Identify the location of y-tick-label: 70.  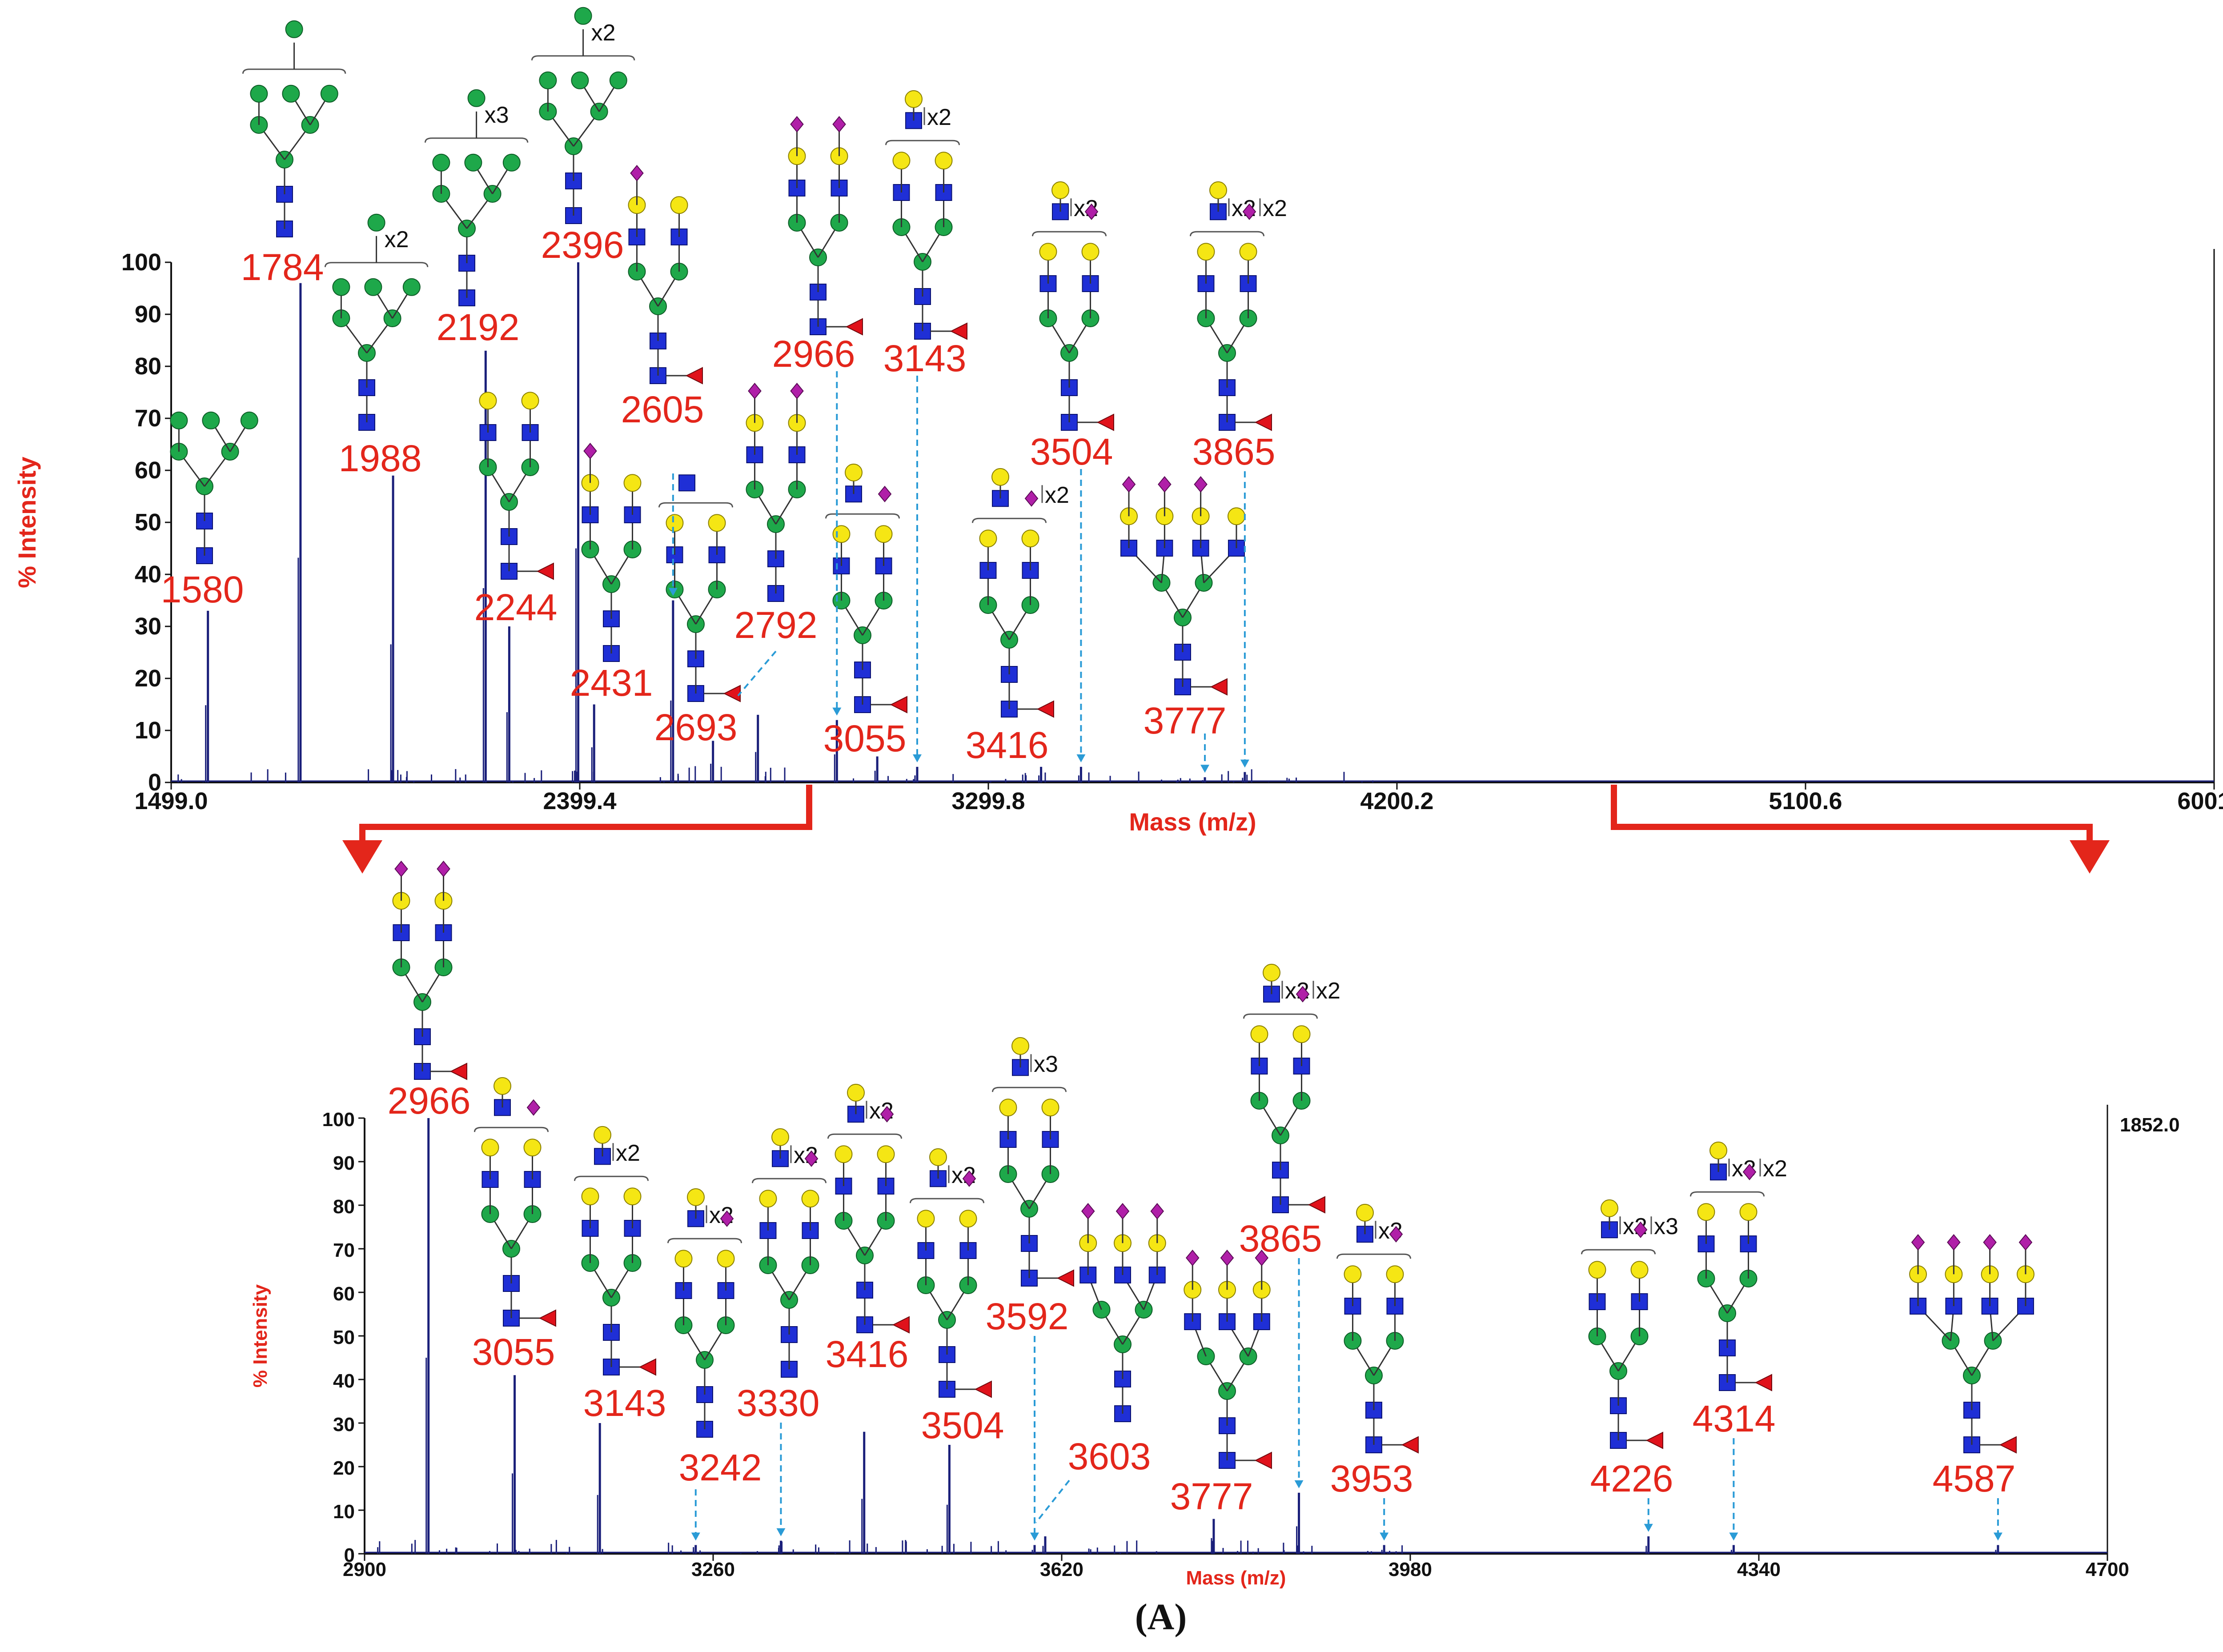
(148, 419).